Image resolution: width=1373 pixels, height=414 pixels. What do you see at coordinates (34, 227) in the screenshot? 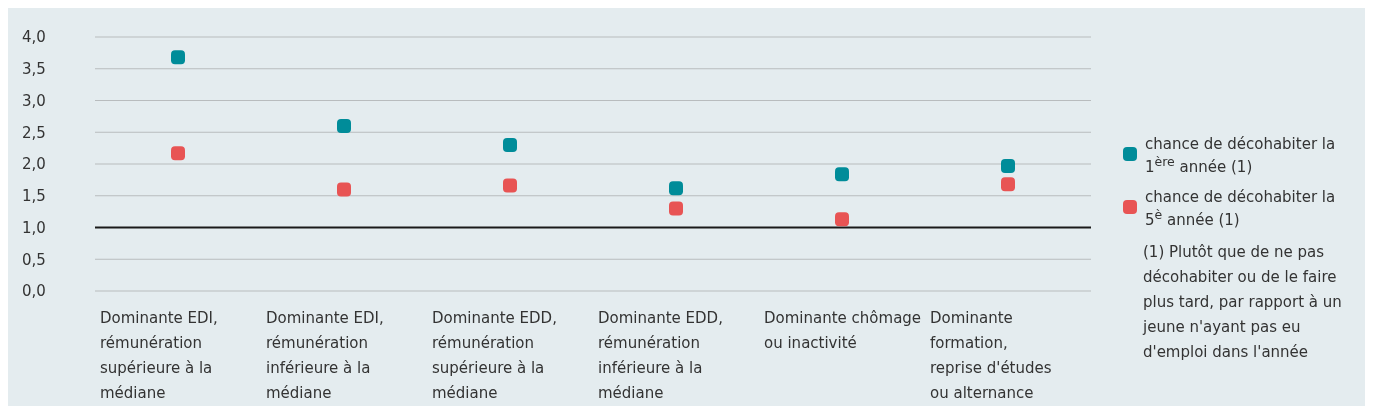
I see `y-tick-label: 1,0` at bounding box center [34, 227].